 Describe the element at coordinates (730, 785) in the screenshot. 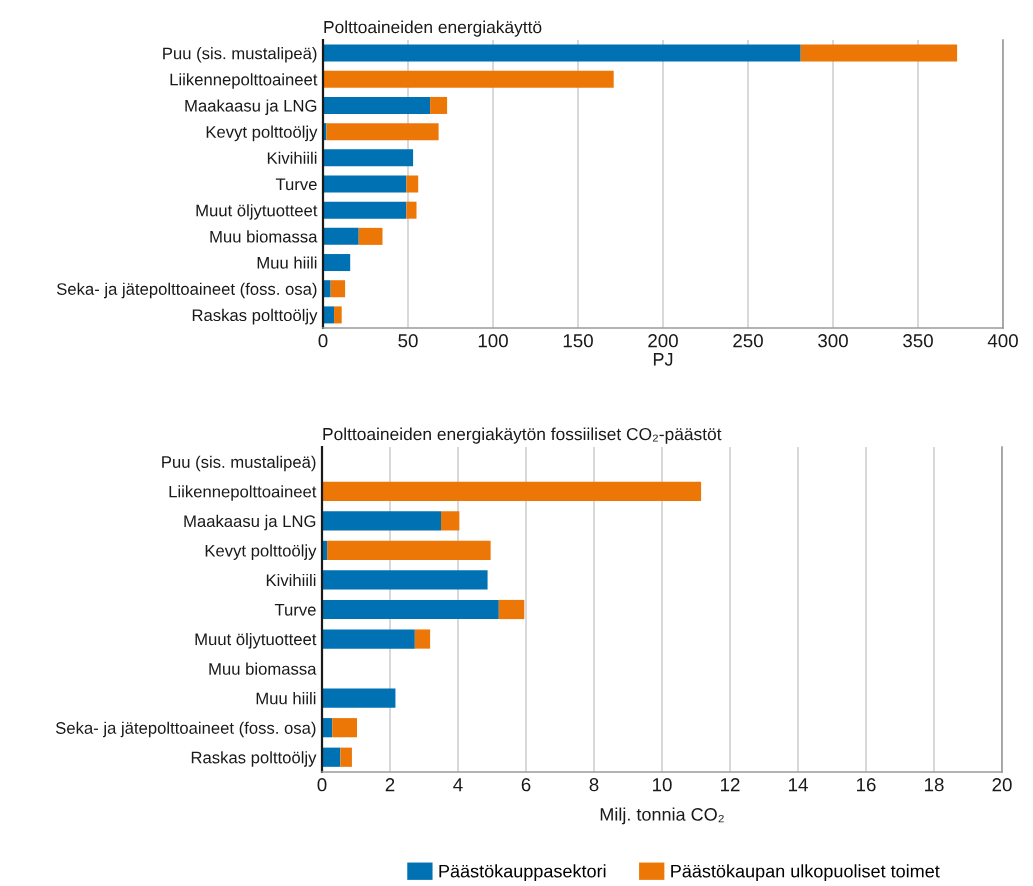

I see `x-tick-label: 12` at that location.